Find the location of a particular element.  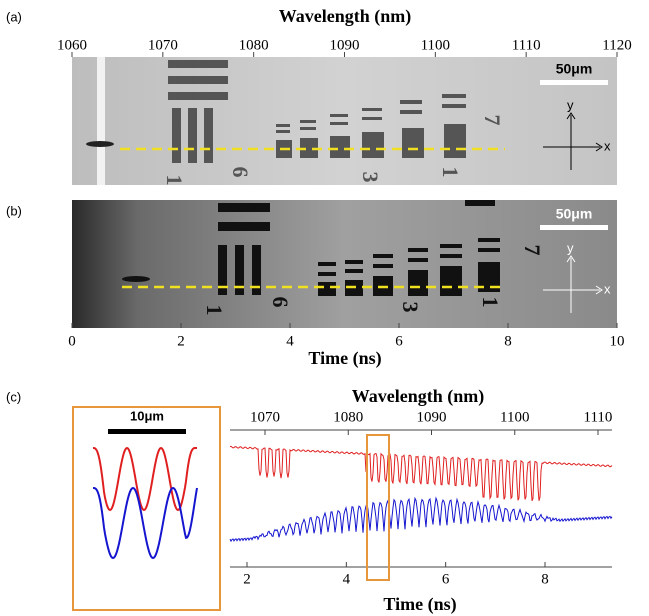

panel-label: (c) is located at coordinates (13, 396).